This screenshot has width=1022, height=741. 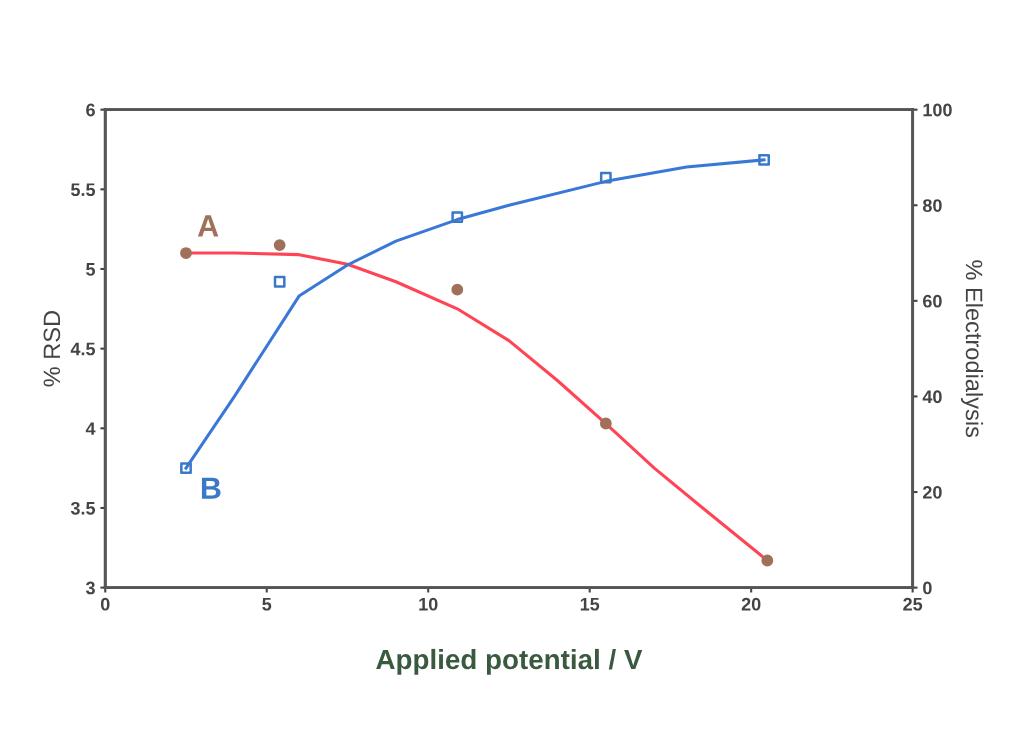 What do you see at coordinates (90, 428) in the screenshot?
I see `y-tick-label: 4` at bounding box center [90, 428].